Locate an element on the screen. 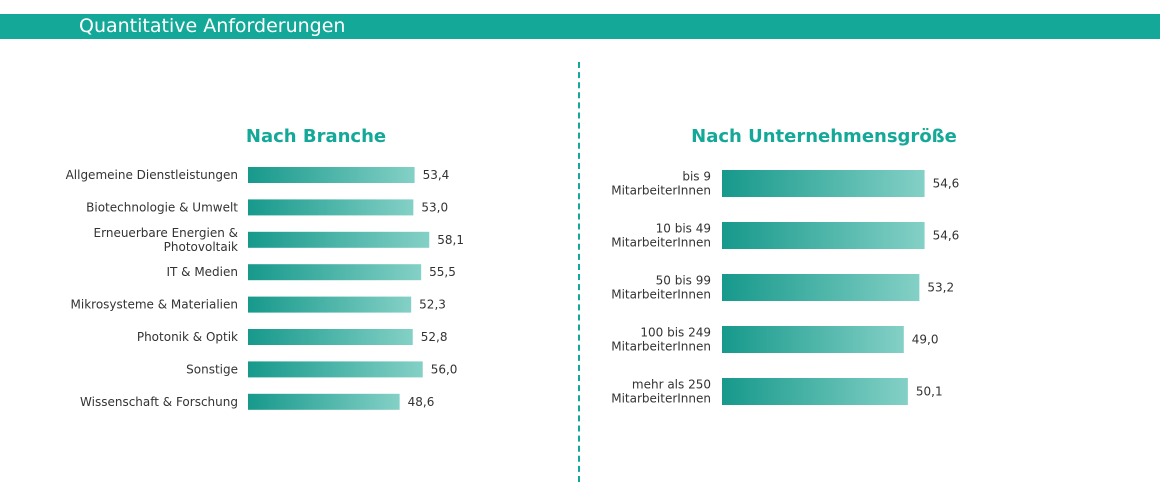 Image resolution: width=1160 pixels, height=494 pixels. data-label: 58,1 is located at coordinates (450, 240).